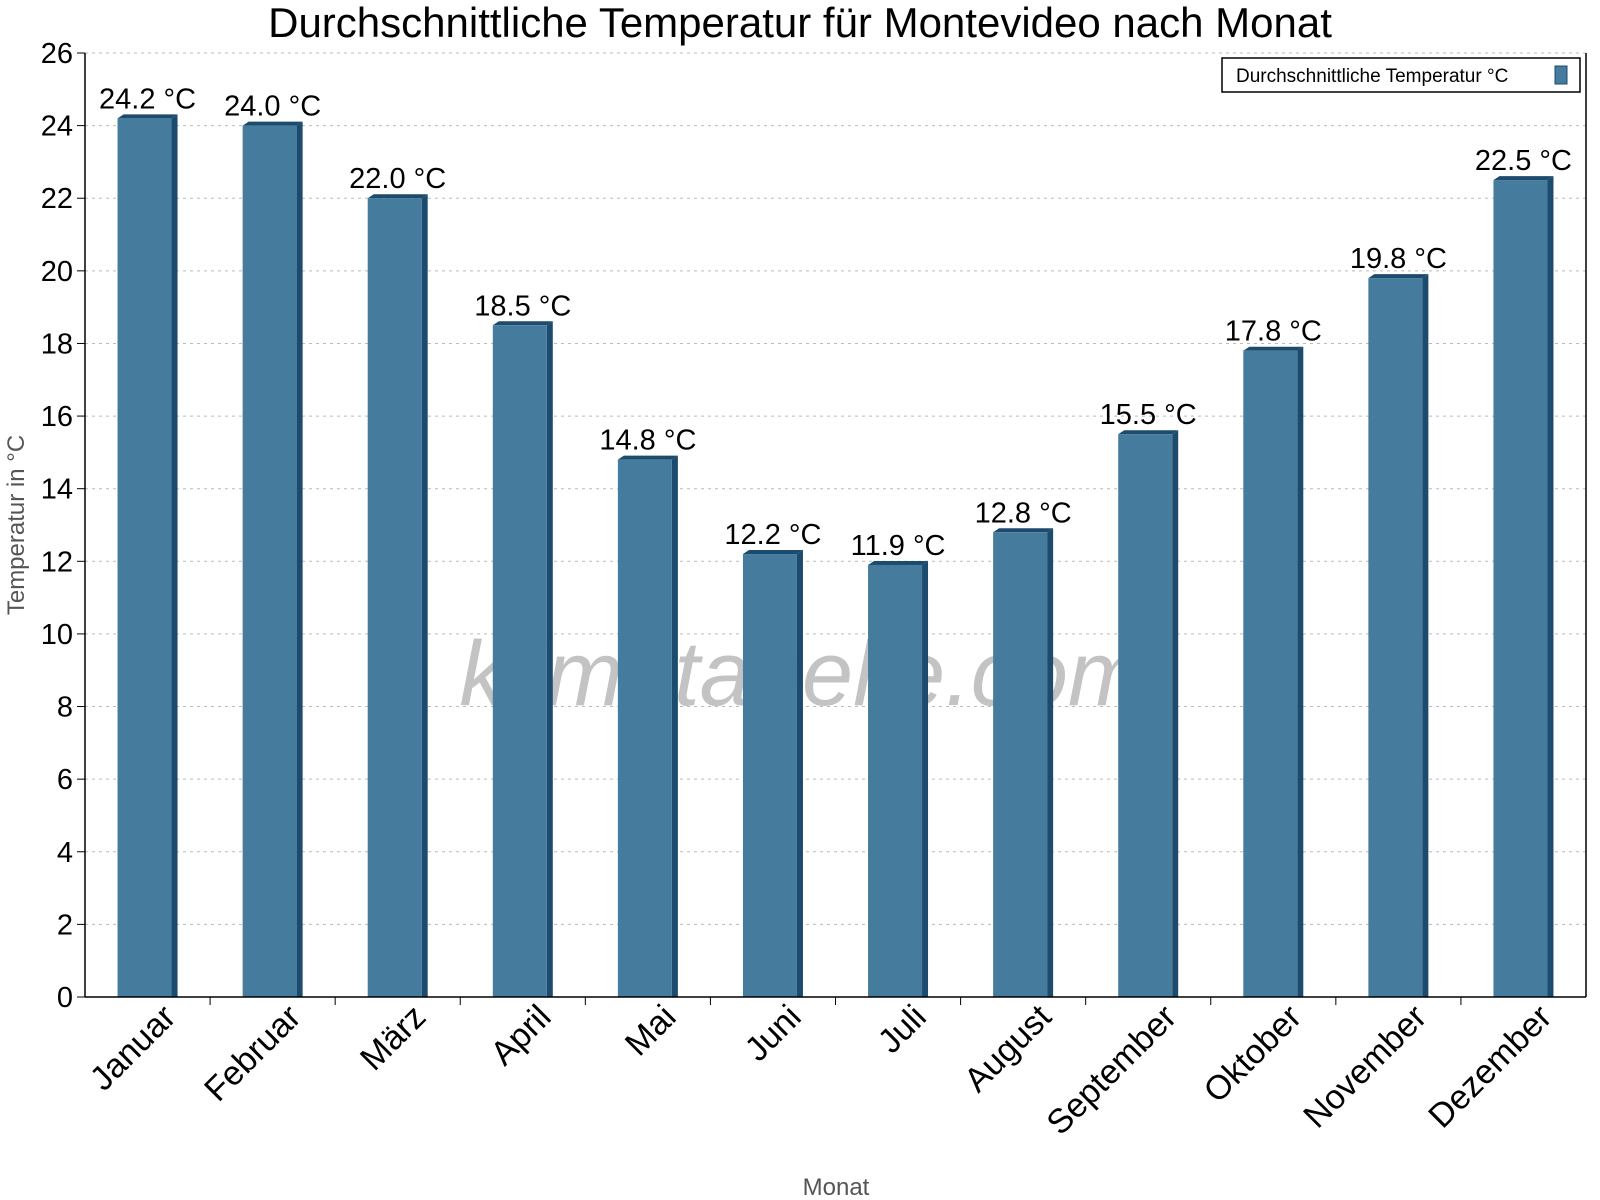  I want to click on legend-label: Durchschnittliche Temperatur °C, so click(1372, 76).